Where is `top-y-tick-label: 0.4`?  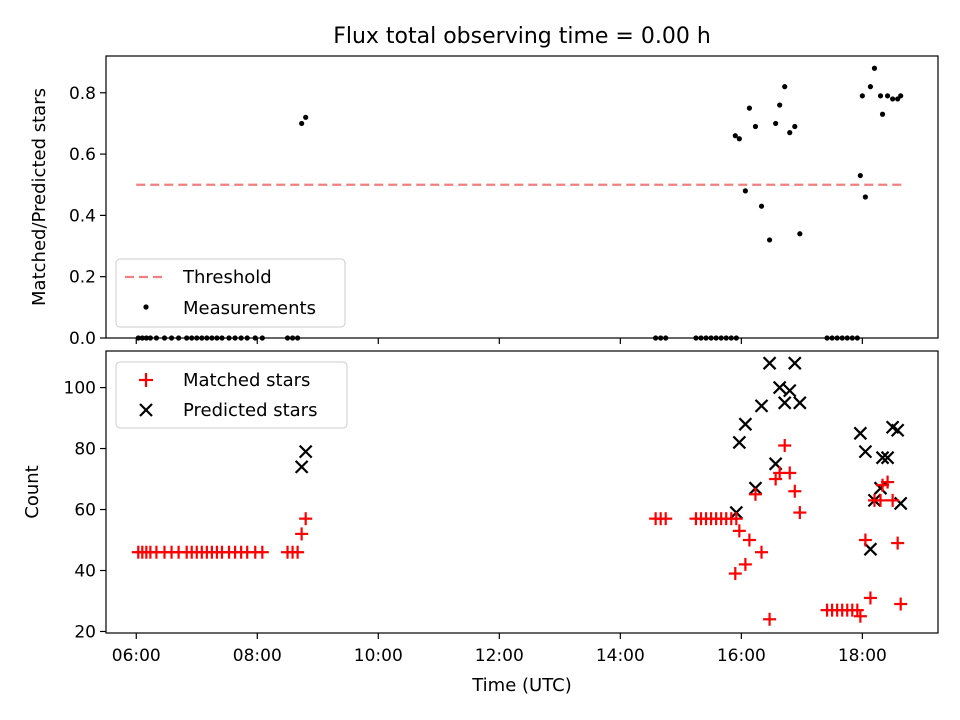 top-y-tick-label: 0.4 is located at coordinates (82, 216).